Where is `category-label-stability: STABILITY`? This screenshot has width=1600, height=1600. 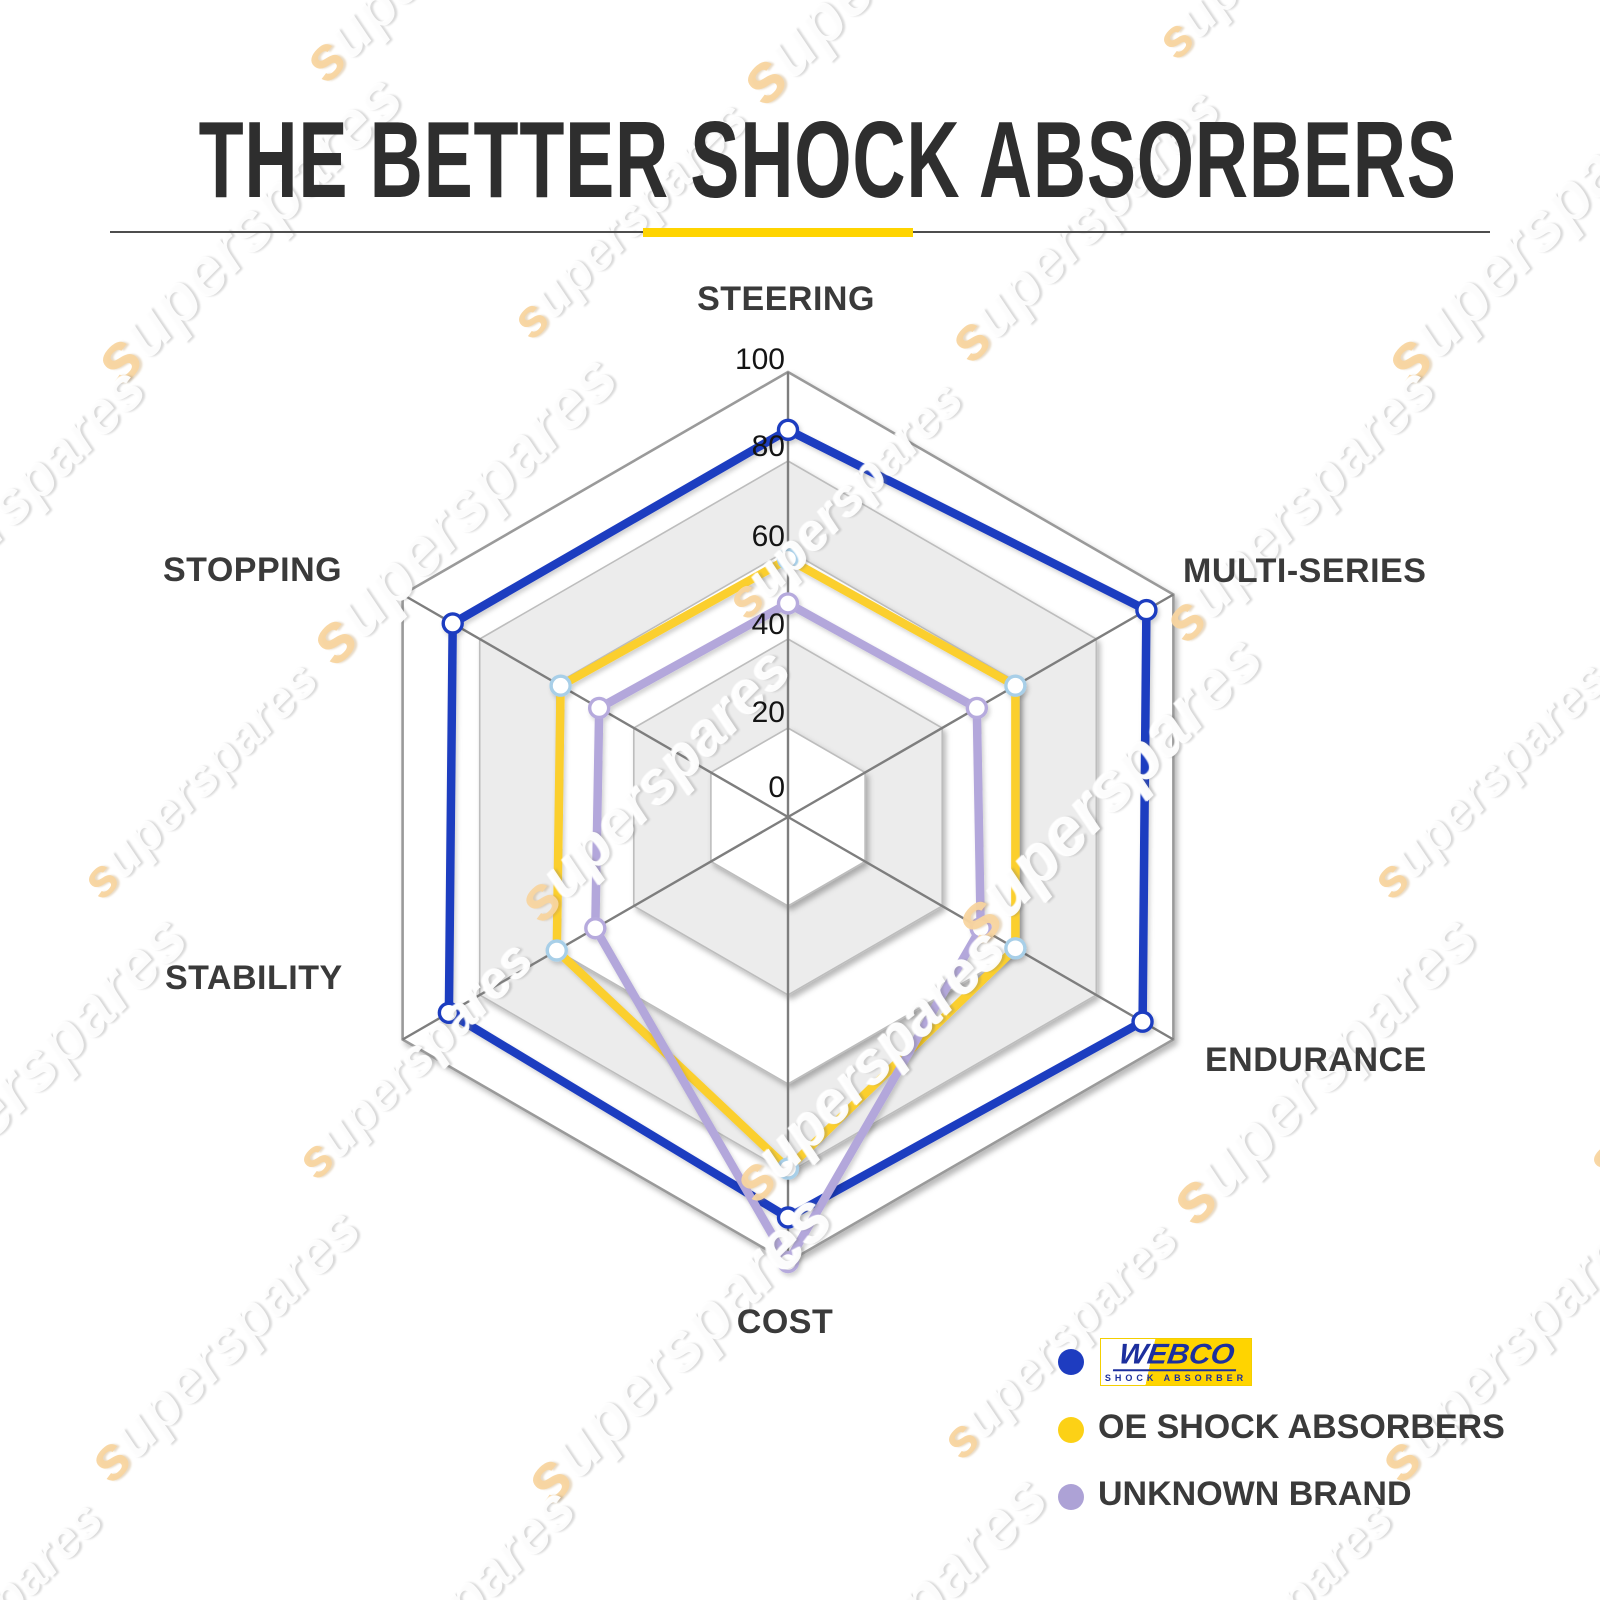 category-label-stability: STABILITY is located at coordinates (254, 978).